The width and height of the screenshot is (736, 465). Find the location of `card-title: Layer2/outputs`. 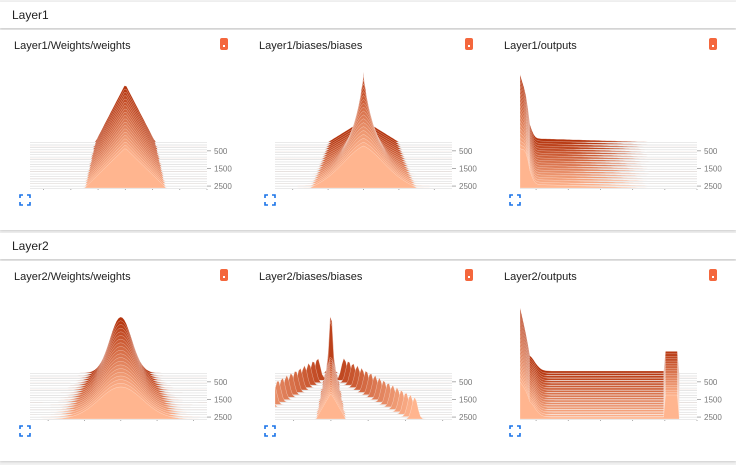

card-title: Layer2/outputs is located at coordinates (540, 277).